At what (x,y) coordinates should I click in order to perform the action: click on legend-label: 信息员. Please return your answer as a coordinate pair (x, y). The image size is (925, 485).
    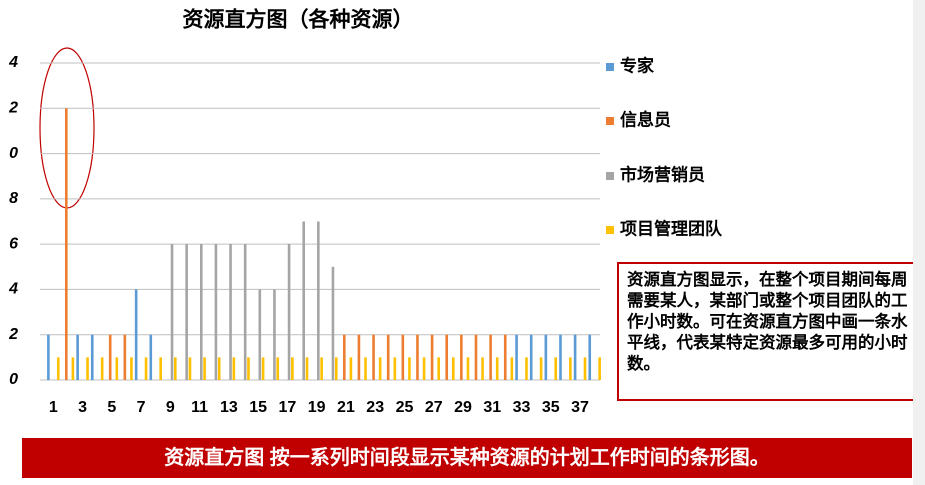
    Looking at the image, I should click on (645, 119).